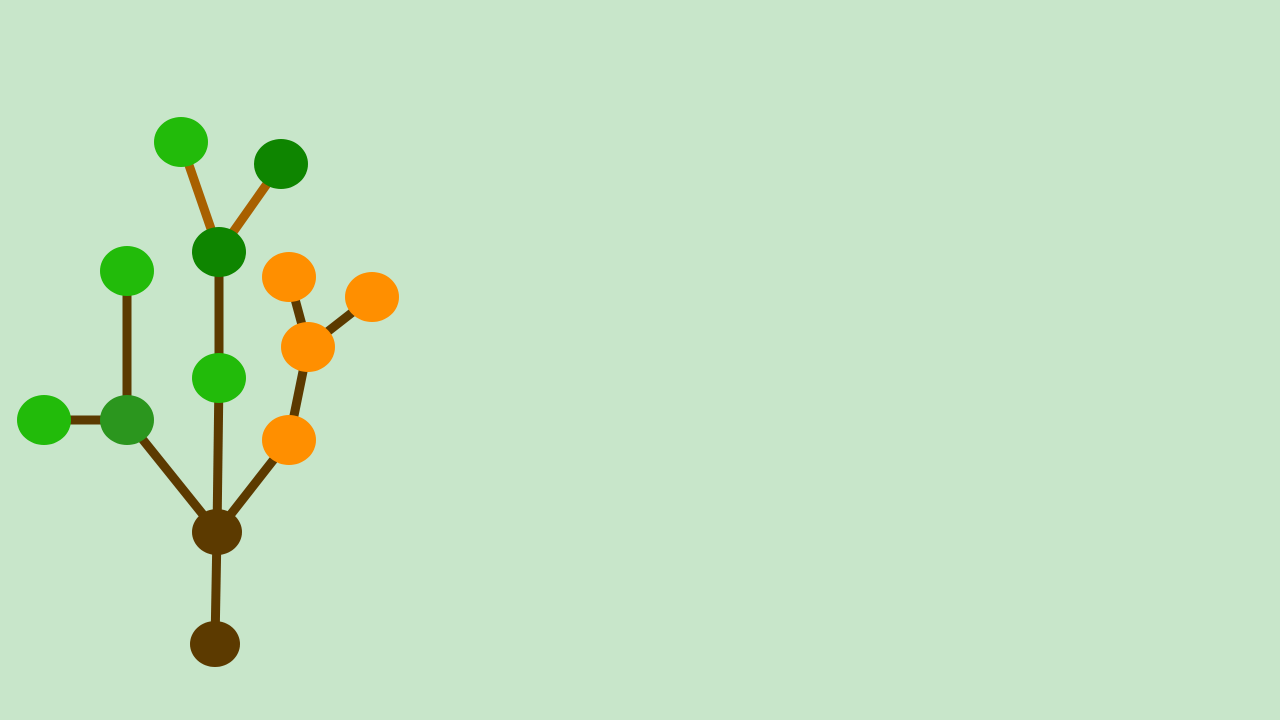  Describe the element at coordinates (308, 347) in the screenshot. I see `fruit-node-fruit-mid` at that location.